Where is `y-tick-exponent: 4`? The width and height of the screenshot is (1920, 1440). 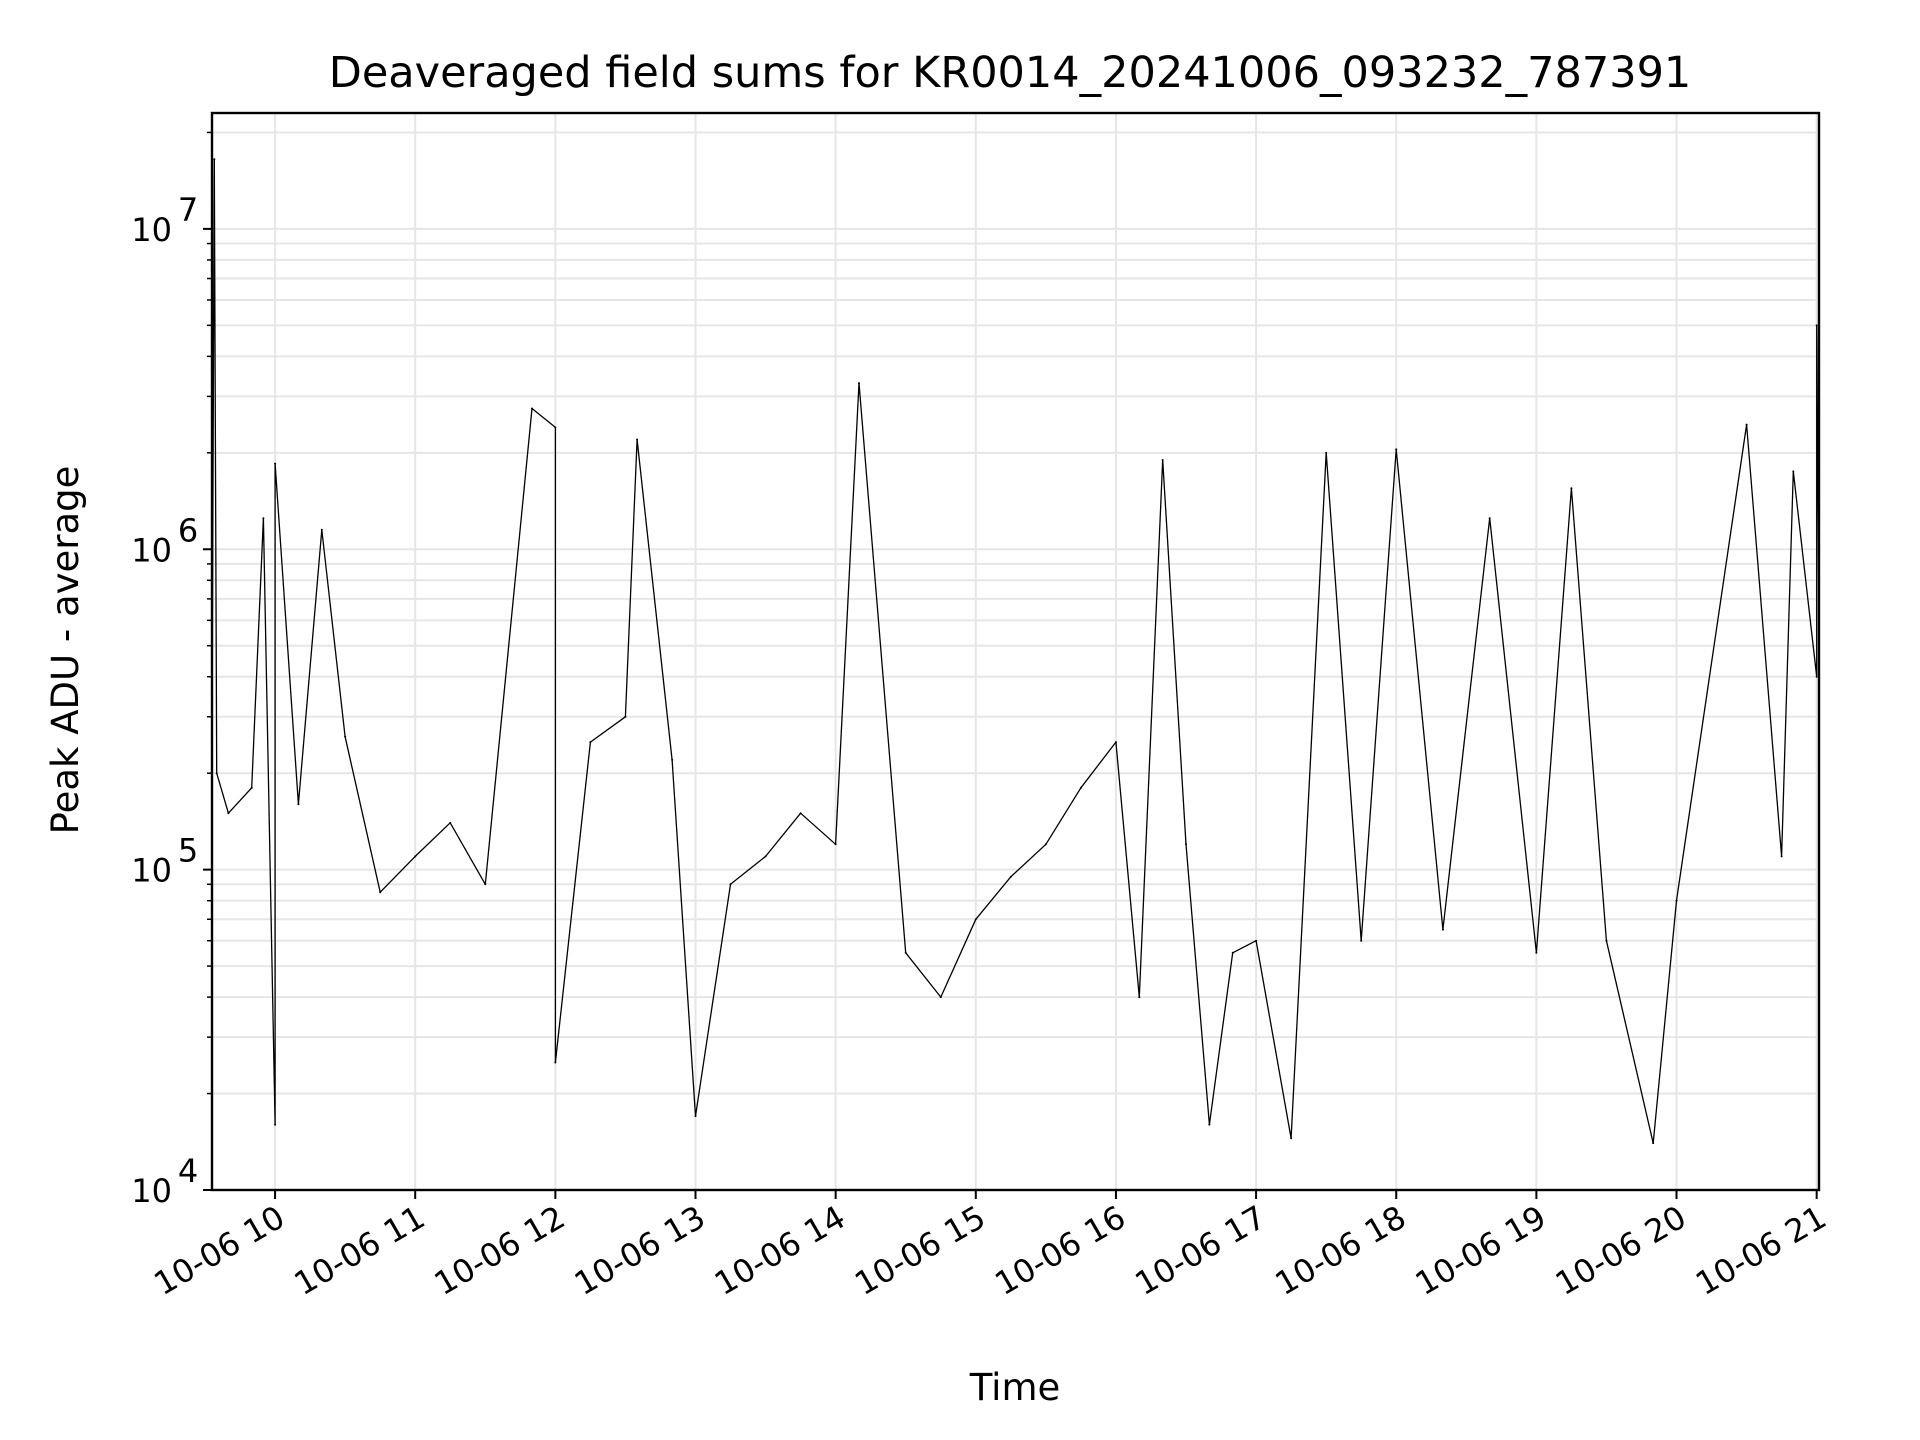 y-tick-exponent: 4 is located at coordinates (188, 1171).